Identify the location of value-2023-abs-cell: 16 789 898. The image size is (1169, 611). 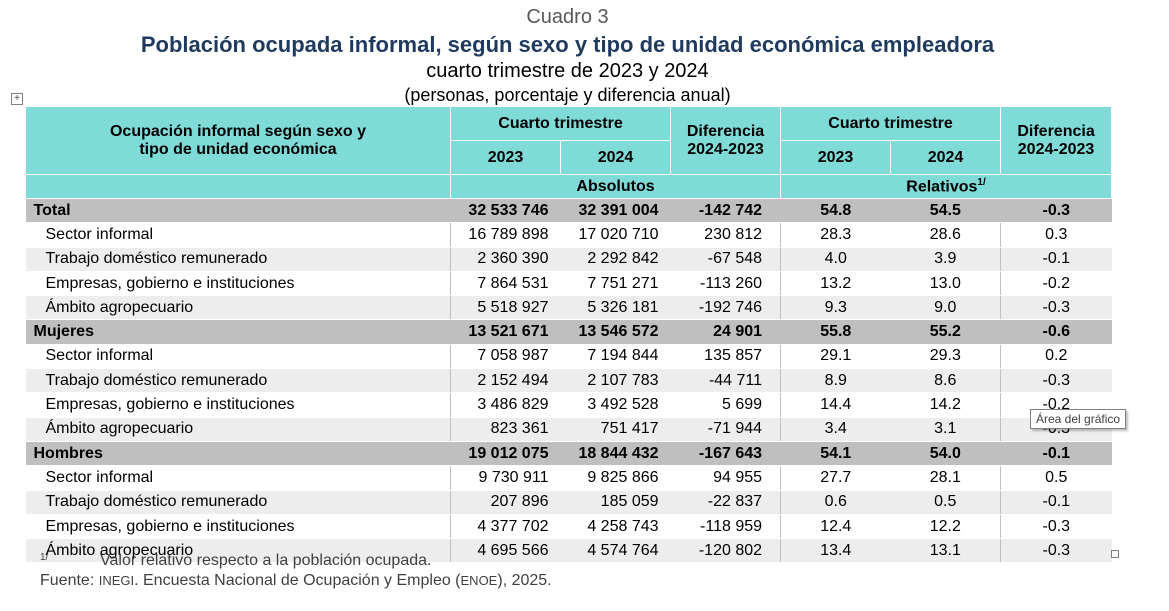
(505, 235).